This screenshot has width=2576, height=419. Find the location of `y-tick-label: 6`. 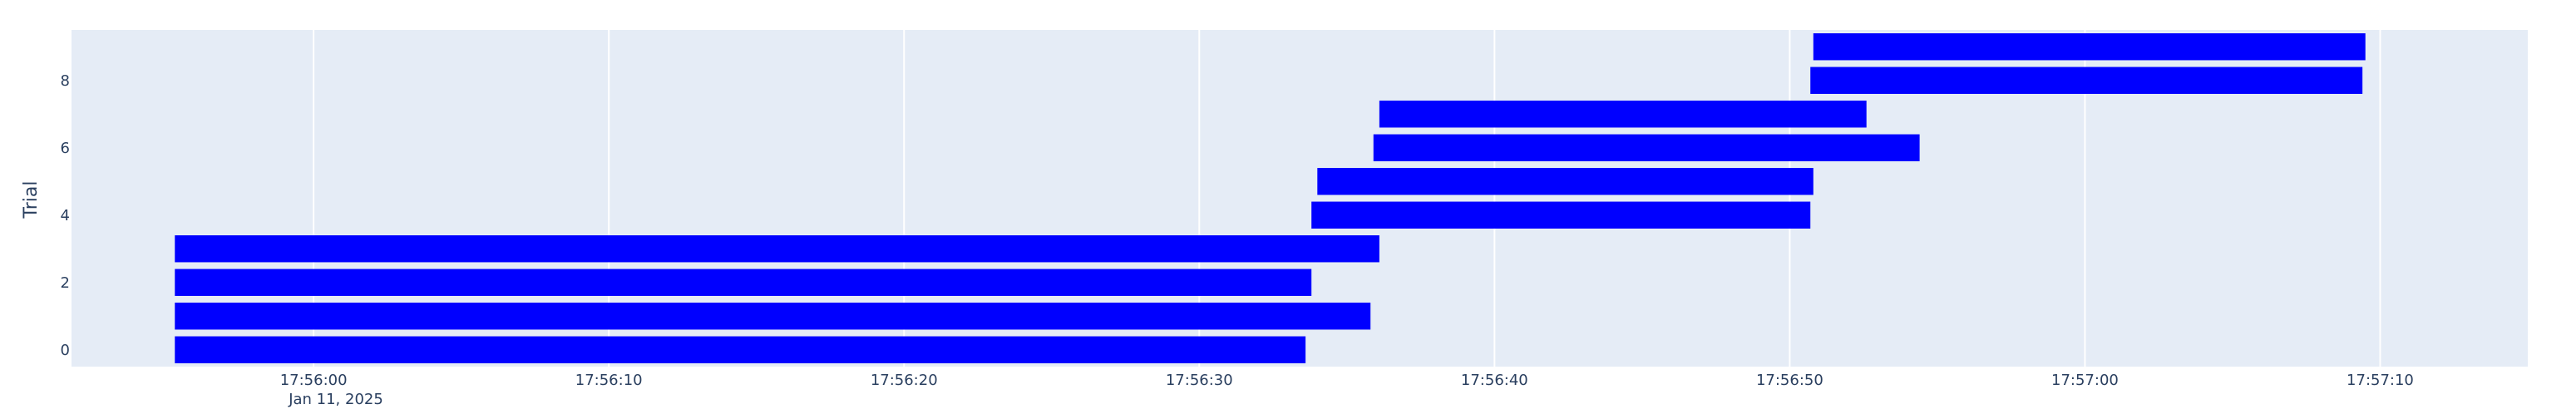

y-tick-label: 6 is located at coordinates (65, 148).